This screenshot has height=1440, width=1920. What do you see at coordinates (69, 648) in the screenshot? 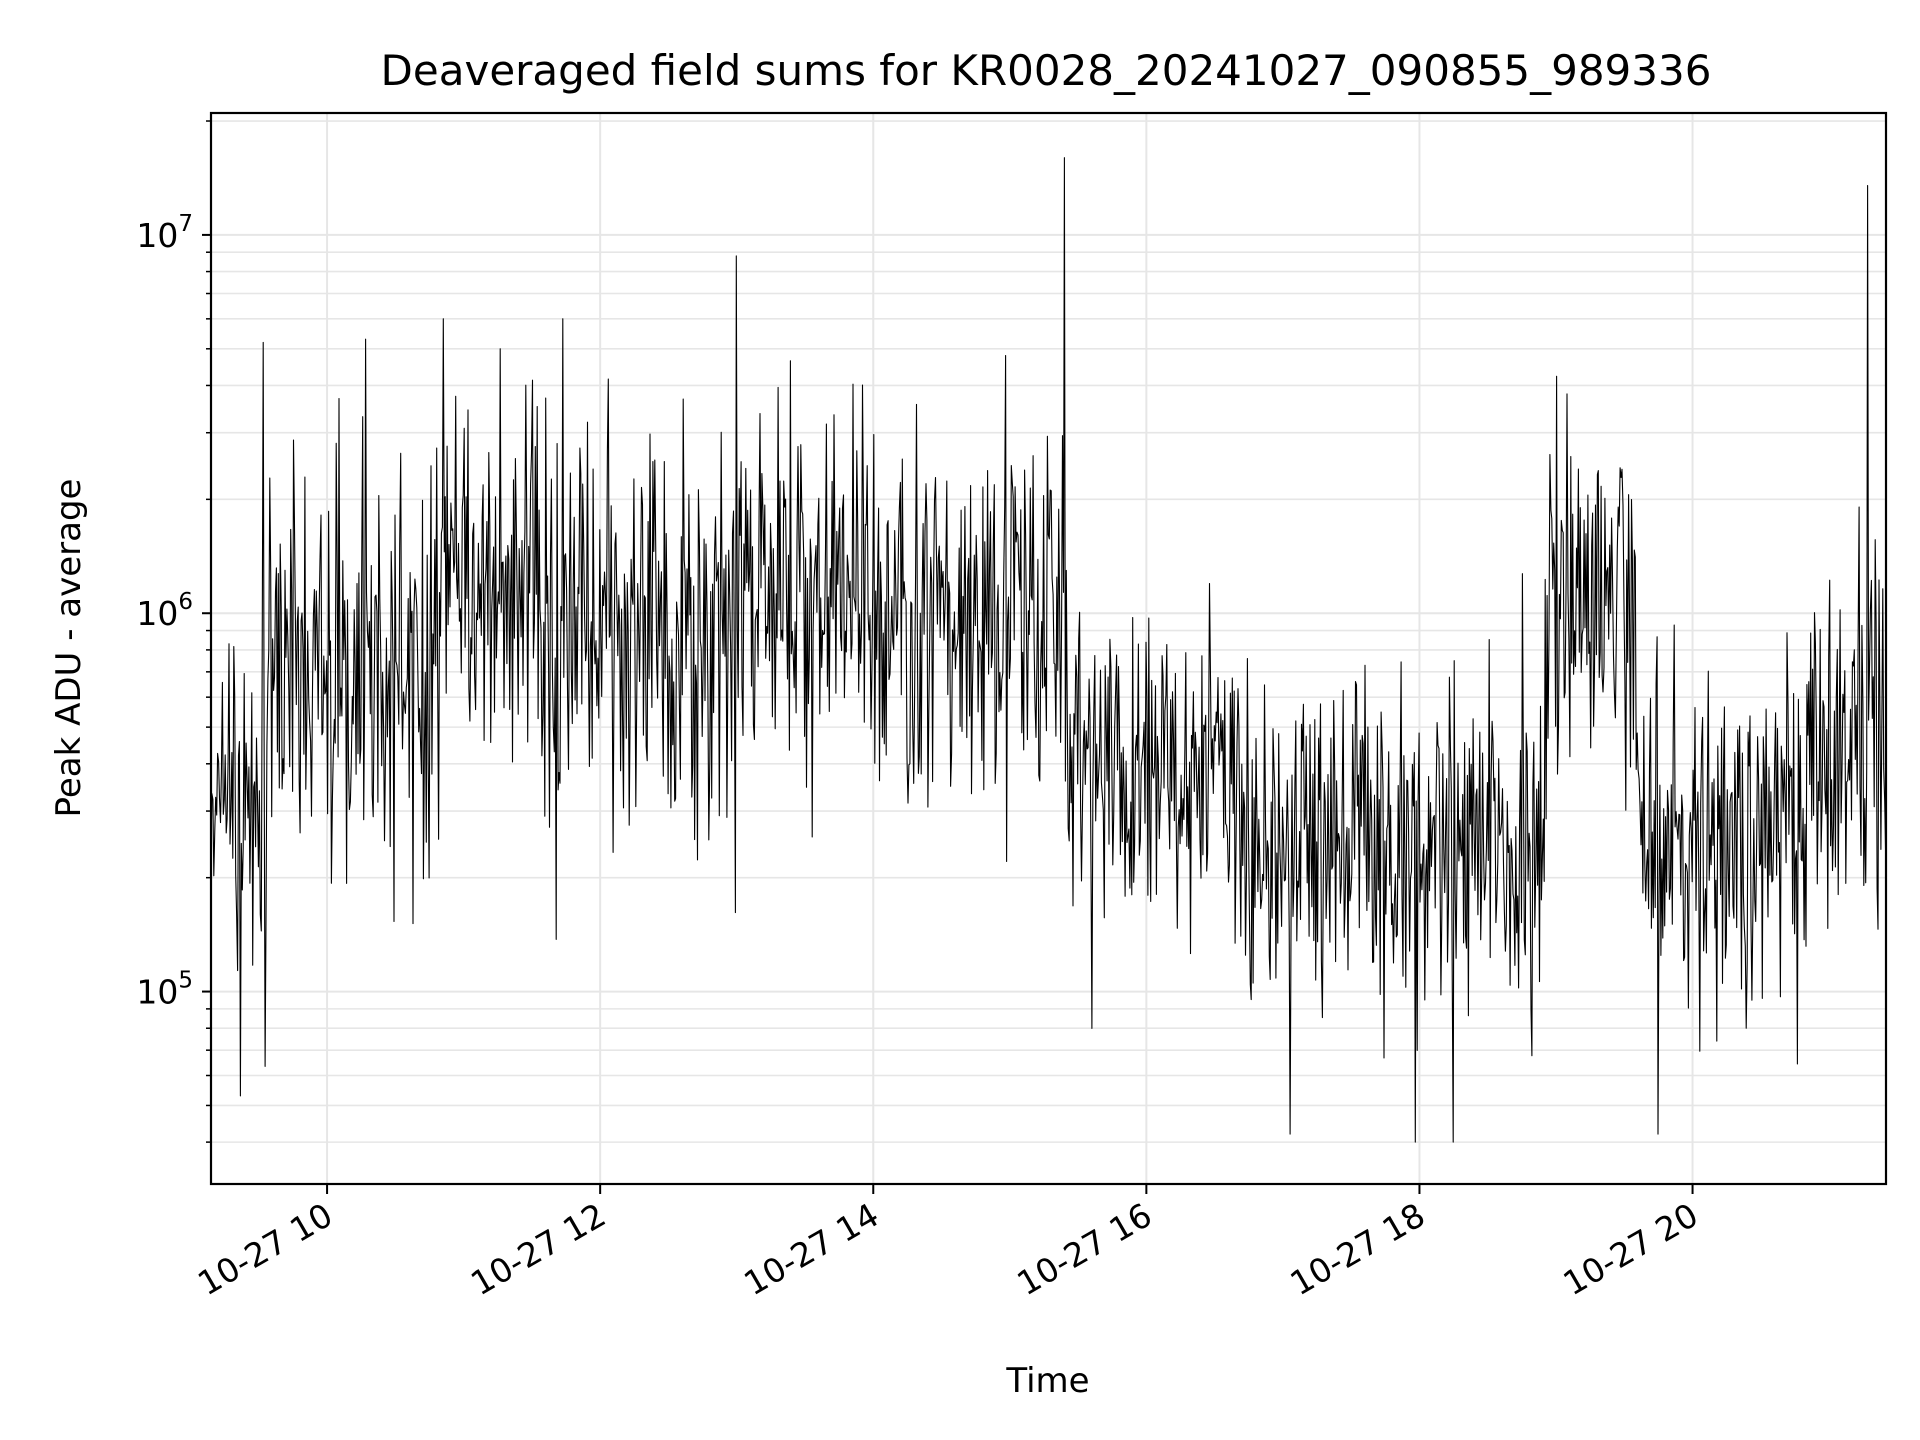
I see `y-axis-label: Peak ADU - average` at bounding box center [69, 648].